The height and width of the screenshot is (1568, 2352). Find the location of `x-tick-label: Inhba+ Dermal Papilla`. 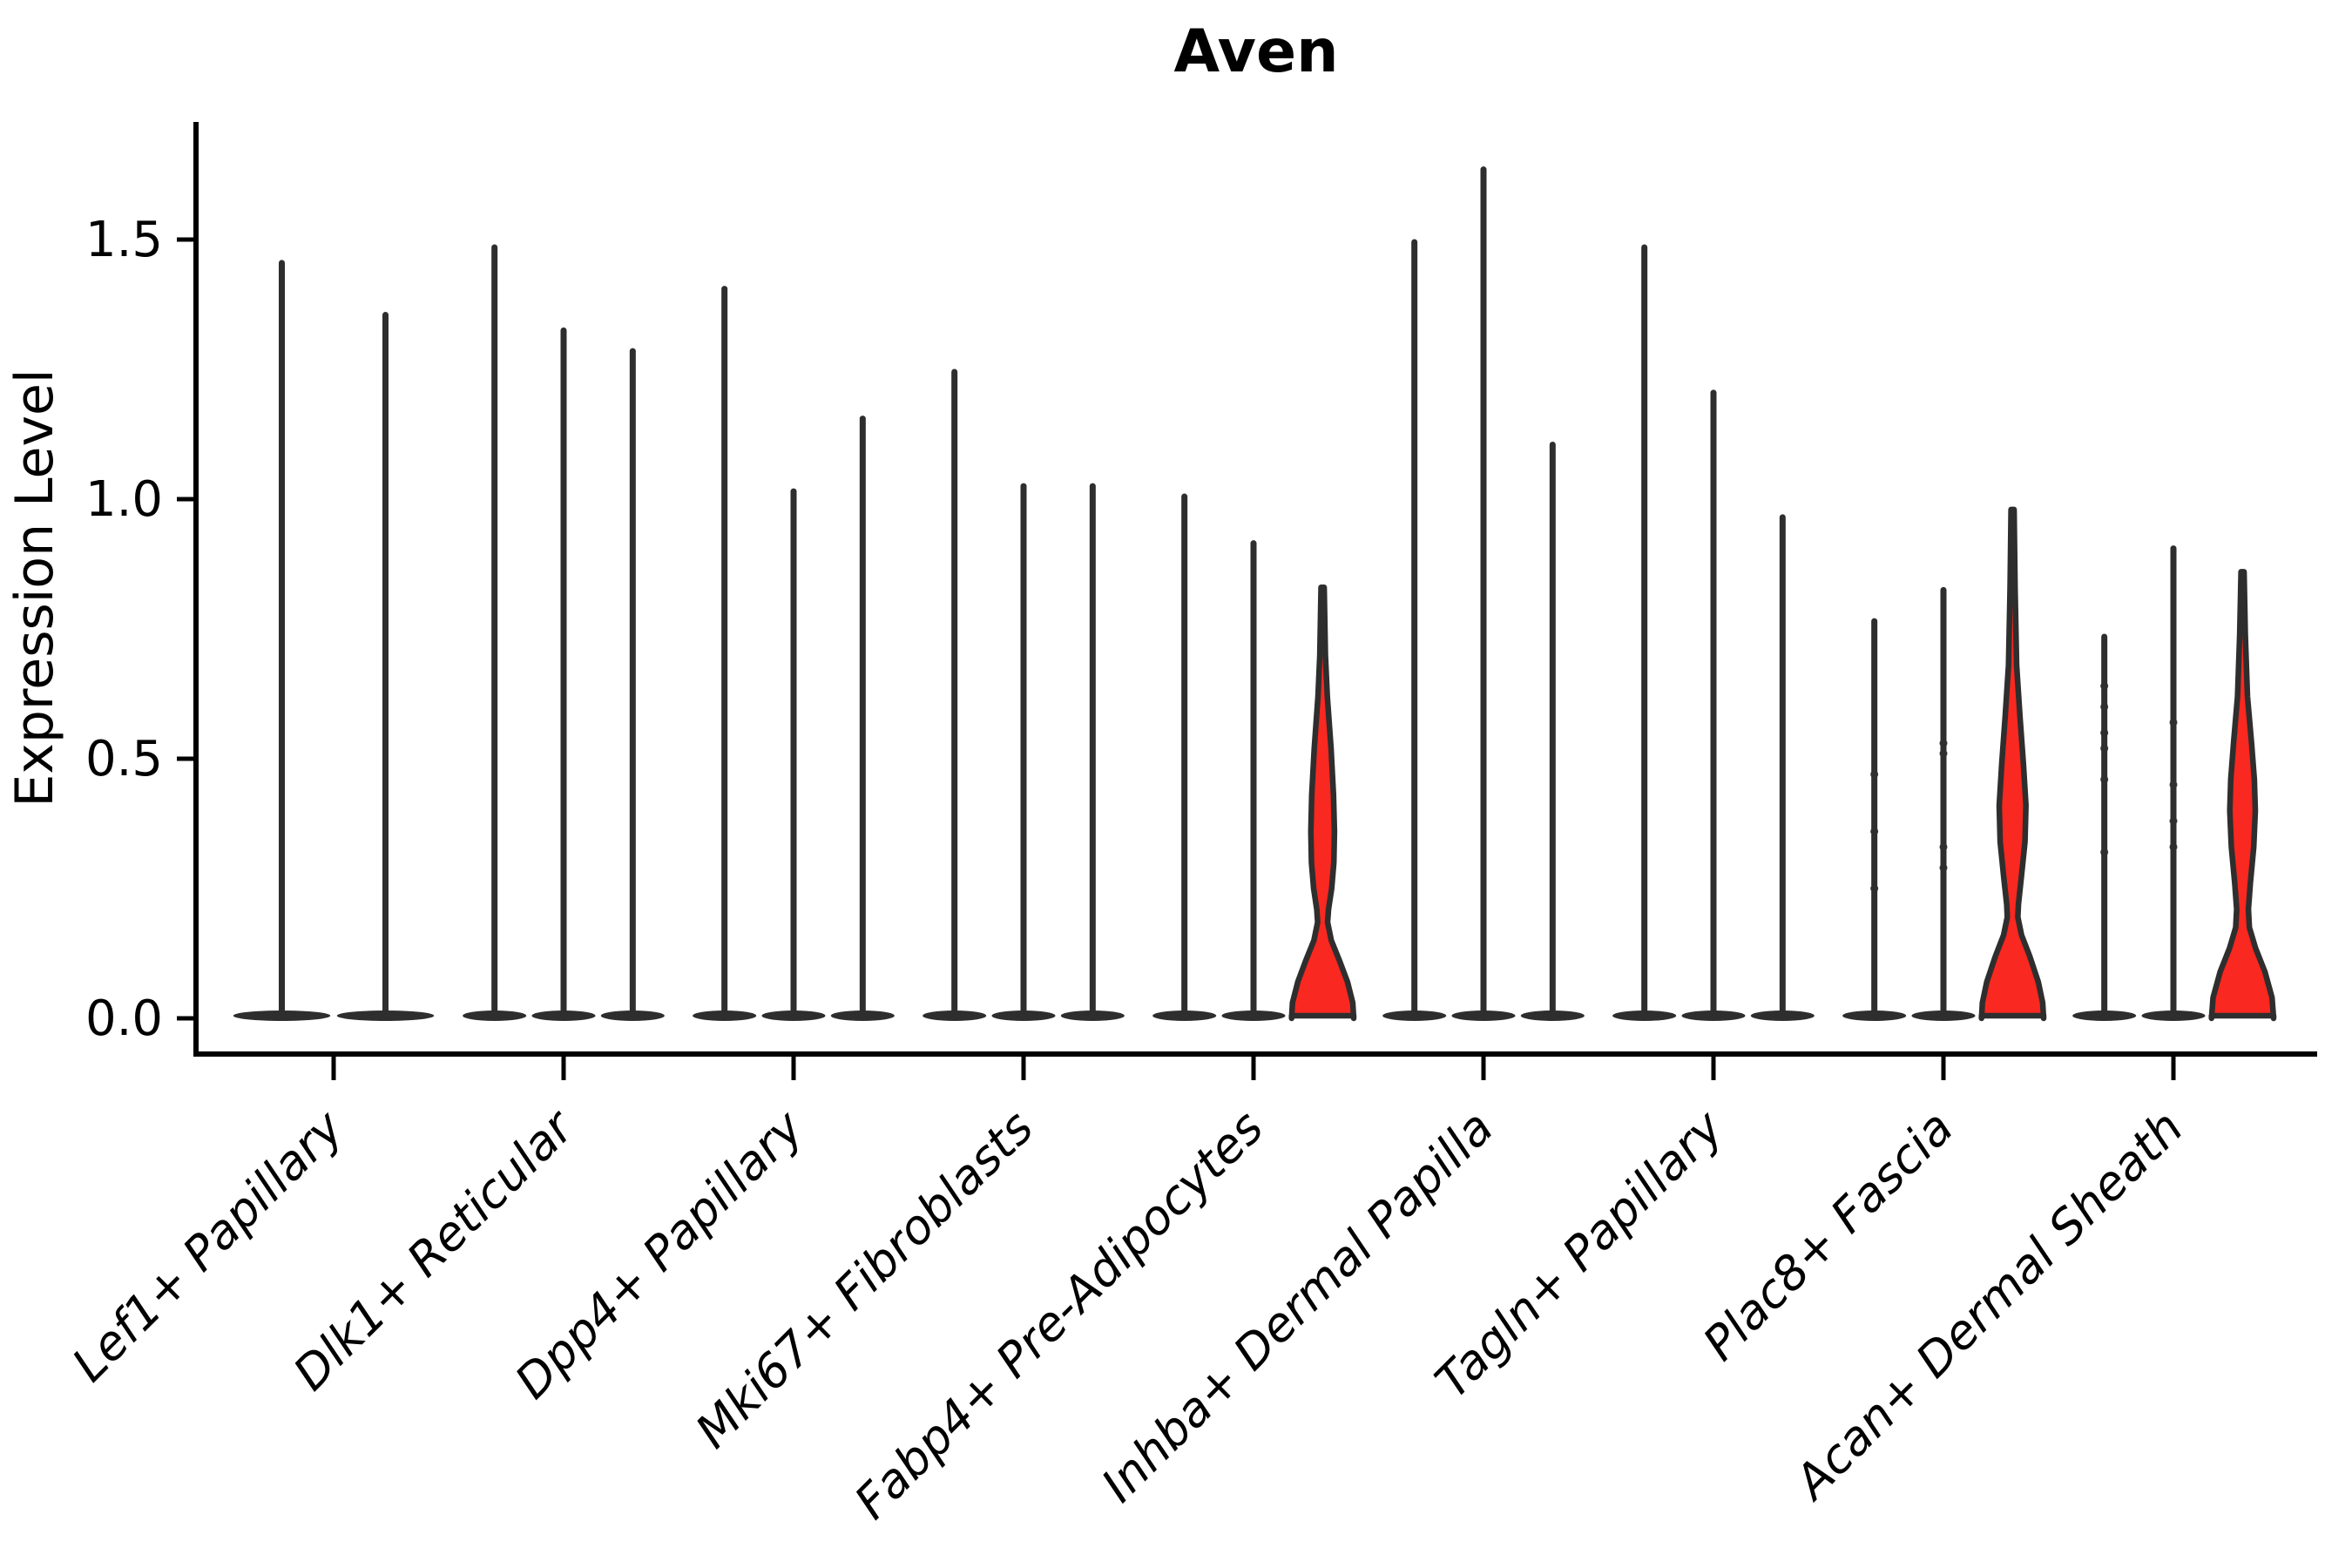

x-tick-label: Inhba+ Dermal Papilla is located at coordinates (1297, 1306).